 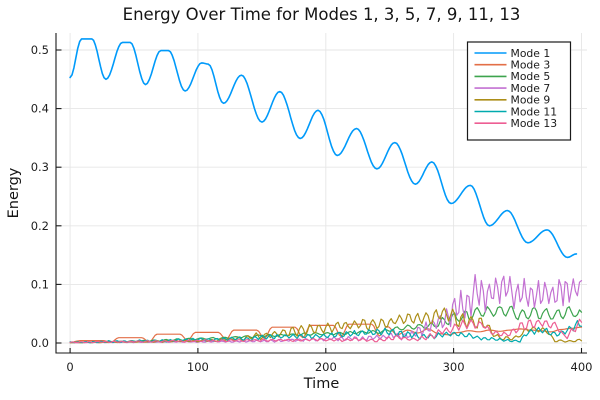 What do you see at coordinates (40, 284) in the screenshot?
I see `y-tick-label: 0.1` at bounding box center [40, 284].